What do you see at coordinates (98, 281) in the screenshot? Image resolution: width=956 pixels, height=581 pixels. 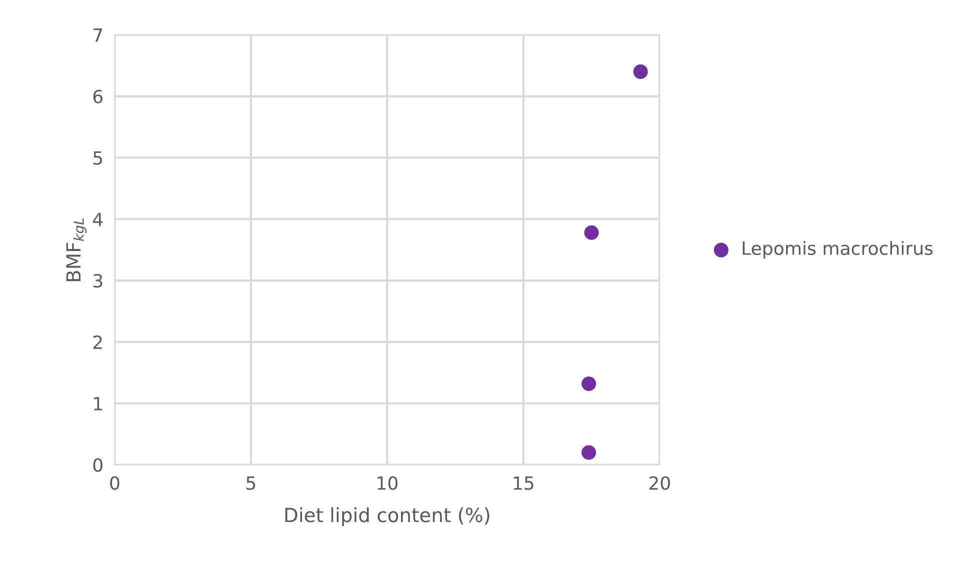 I see `y-tick-label: 3` at bounding box center [98, 281].